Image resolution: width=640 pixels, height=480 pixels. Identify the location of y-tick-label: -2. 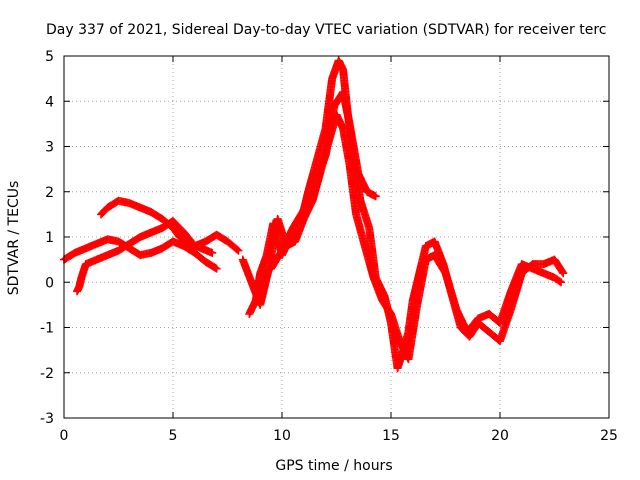
(47, 374).